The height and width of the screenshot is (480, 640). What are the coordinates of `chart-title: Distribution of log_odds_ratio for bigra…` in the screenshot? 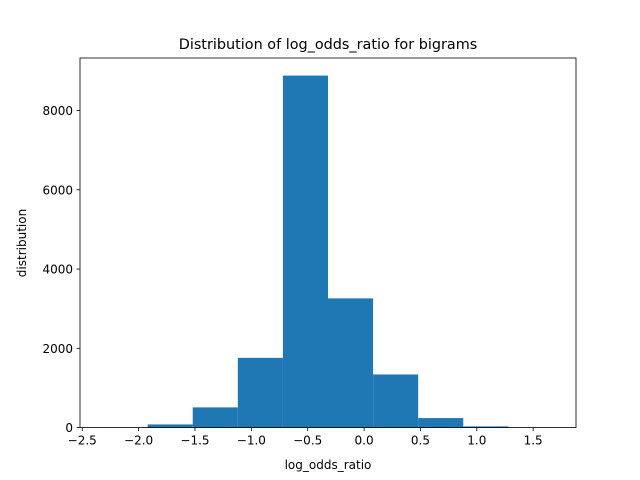 It's located at (328, 45).